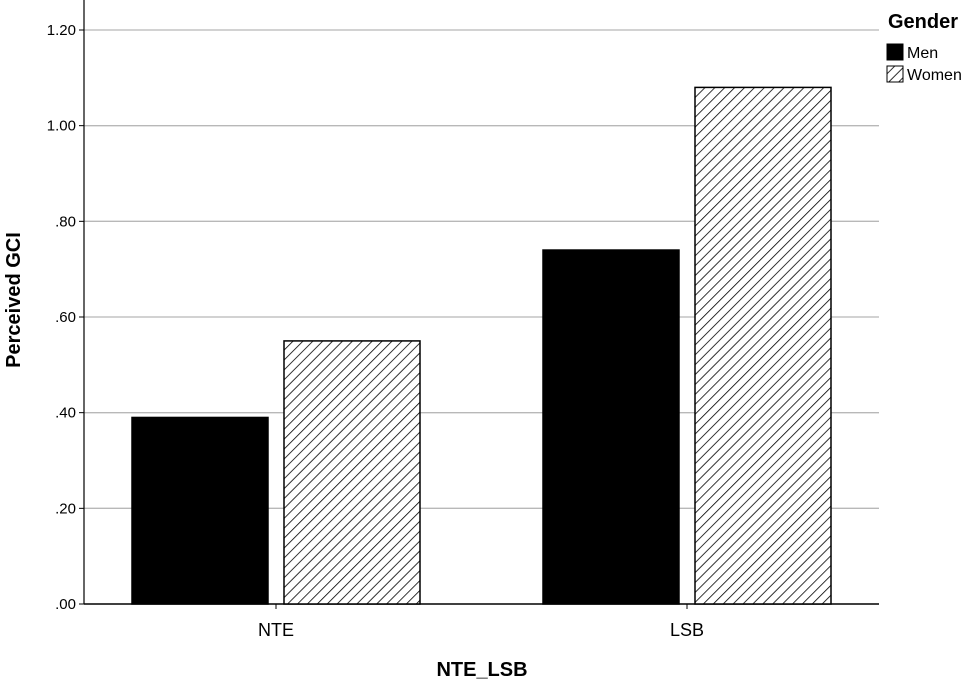  What do you see at coordinates (763, 345) in the screenshot?
I see `bar-women-lsb` at bounding box center [763, 345].